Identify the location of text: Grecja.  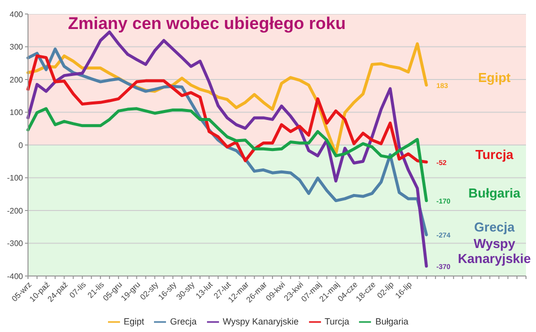
(494, 227).